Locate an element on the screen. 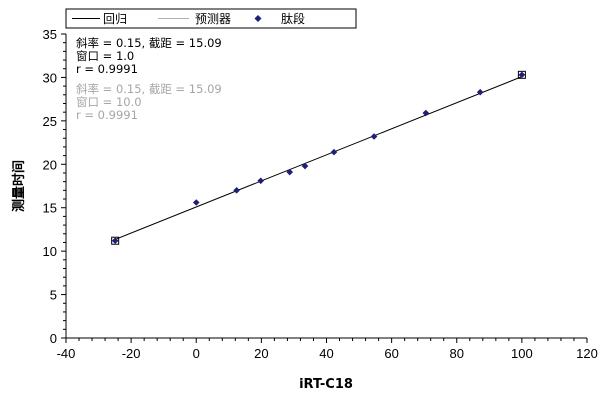 This screenshot has height=402, width=612. legend-predictor-label: 预测器 is located at coordinates (213, 19).